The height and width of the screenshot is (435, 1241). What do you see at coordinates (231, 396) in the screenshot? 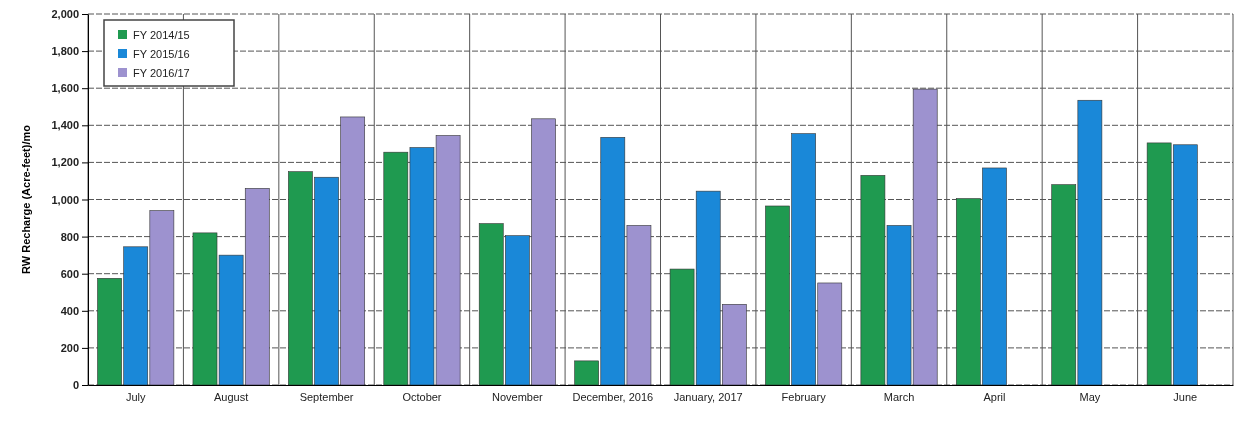
I see `x-tick-label: August` at bounding box center [231, 396].